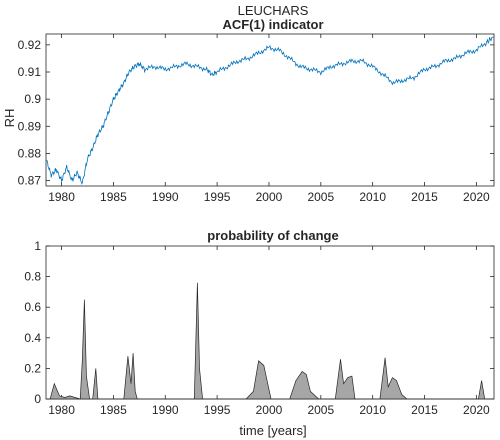  I want to click on top-x-tick-label: 2000, so click(269, 197).